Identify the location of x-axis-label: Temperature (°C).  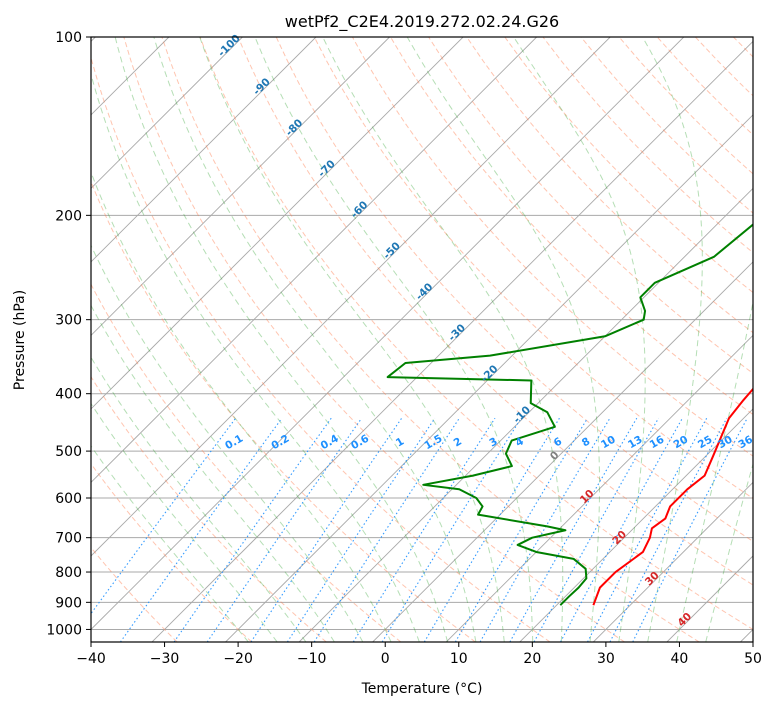
(422, 689).